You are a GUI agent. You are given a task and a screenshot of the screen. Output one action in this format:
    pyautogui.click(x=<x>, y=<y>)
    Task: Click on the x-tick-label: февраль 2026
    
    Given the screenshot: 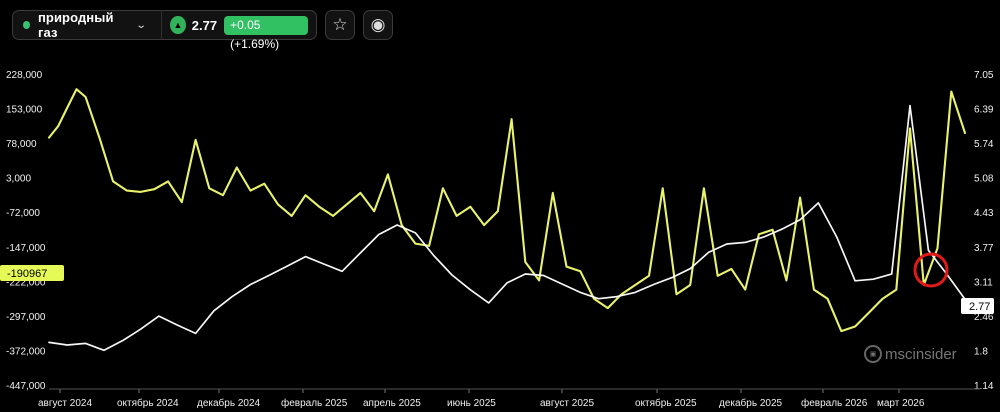 What is the action you would take?
    pyautogui.click(x=834, y=403)
    